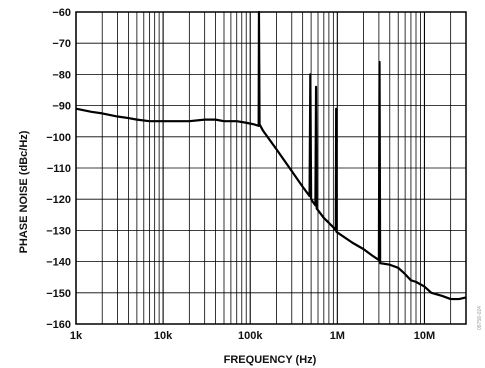  What do you see at coordinates (61, 44) in the screenshot?
I see `y-tick-label: −70` at bounding box center [61, 44].